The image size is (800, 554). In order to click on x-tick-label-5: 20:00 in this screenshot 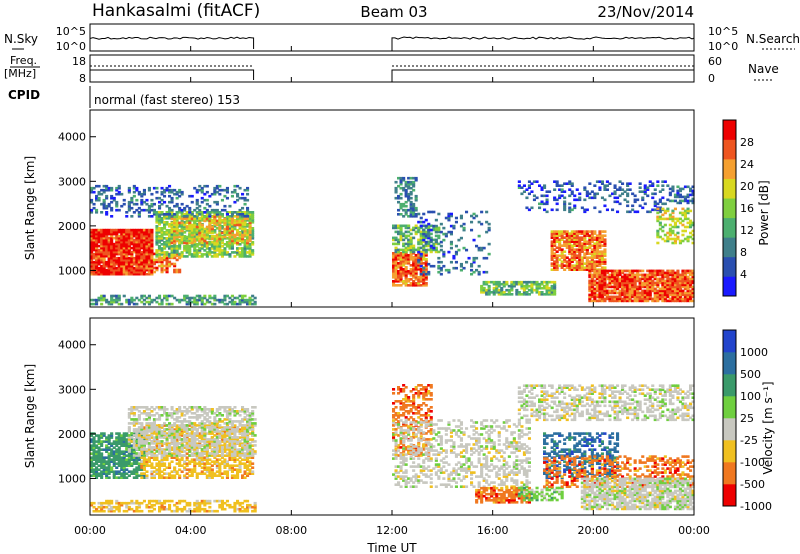, I will do `click(593, 530)`.